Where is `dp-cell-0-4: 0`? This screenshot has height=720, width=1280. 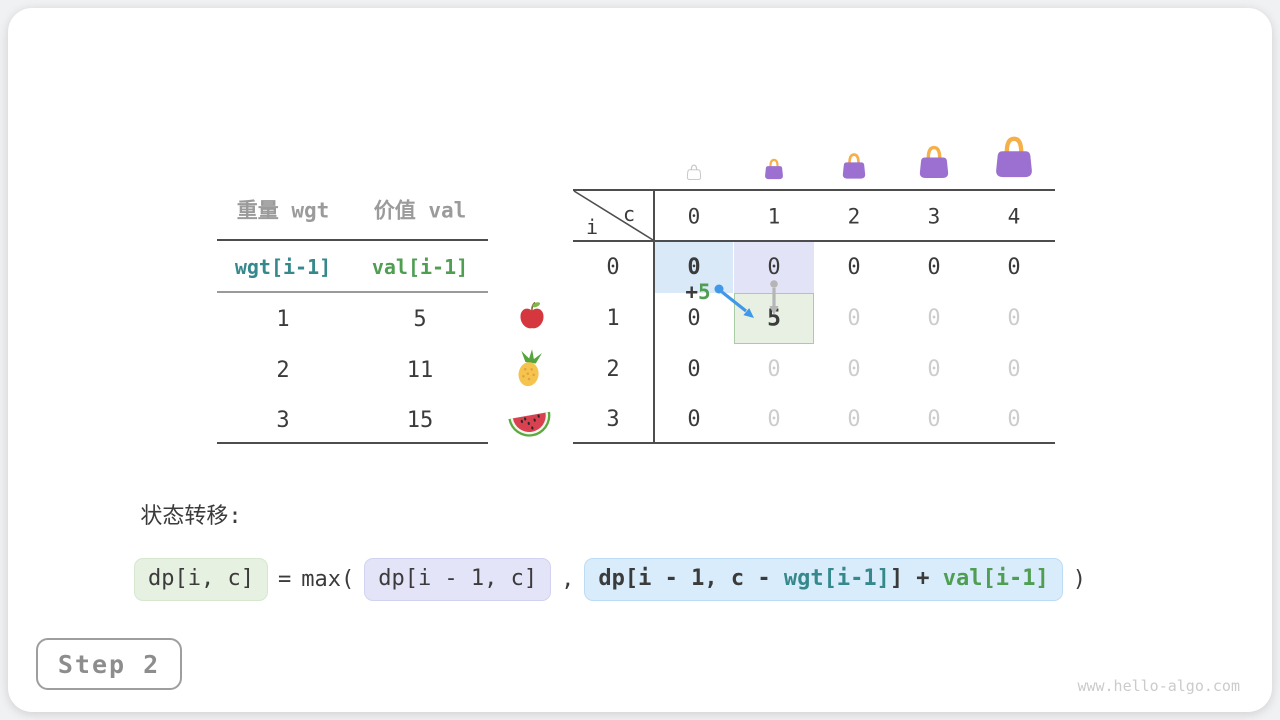
dp-cell-0-4: 0 is located at coordinates (1014, 267).